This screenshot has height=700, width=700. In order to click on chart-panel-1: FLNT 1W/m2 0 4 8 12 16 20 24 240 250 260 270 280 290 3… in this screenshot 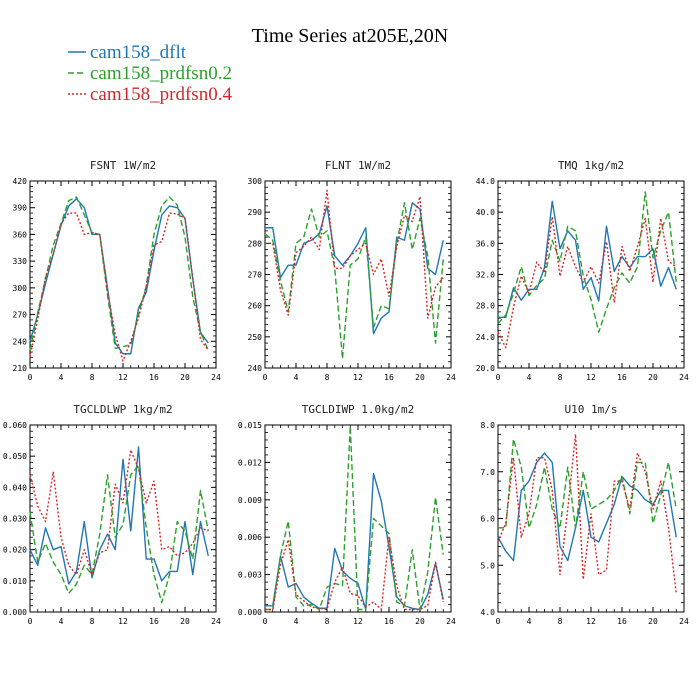, I will do `click(352, 270)`.